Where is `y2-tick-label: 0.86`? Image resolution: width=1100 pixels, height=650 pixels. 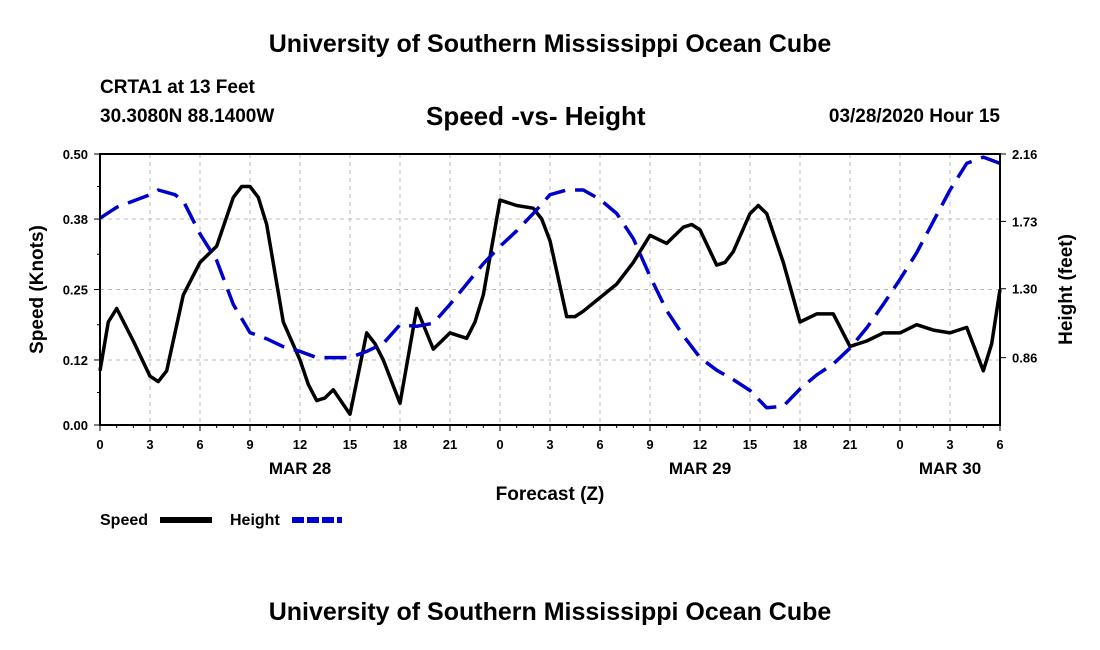 y2-tick-label: 0.86 is located at coordinates (1024, 358).